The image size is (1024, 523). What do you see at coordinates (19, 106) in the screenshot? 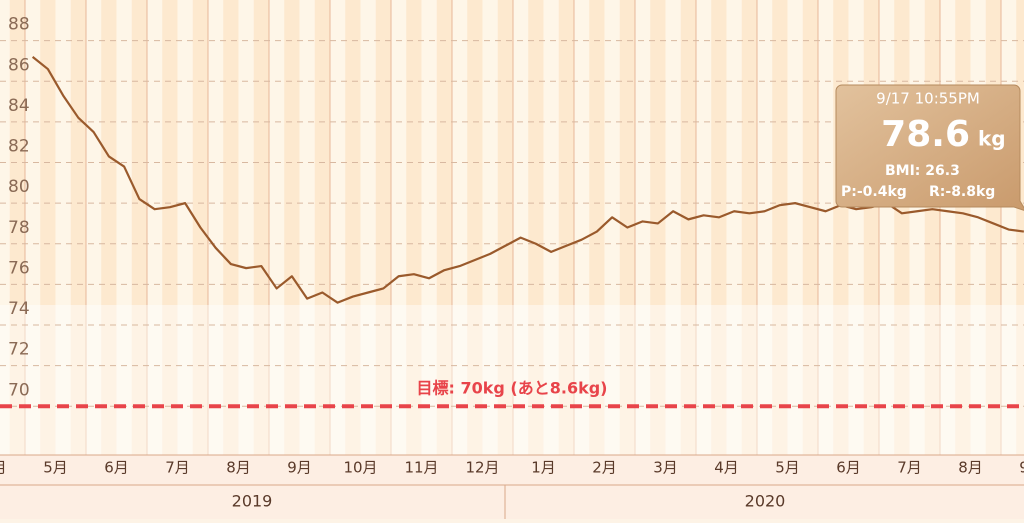
I see `y-tick-label: 84` at bounding box center [19, 106].